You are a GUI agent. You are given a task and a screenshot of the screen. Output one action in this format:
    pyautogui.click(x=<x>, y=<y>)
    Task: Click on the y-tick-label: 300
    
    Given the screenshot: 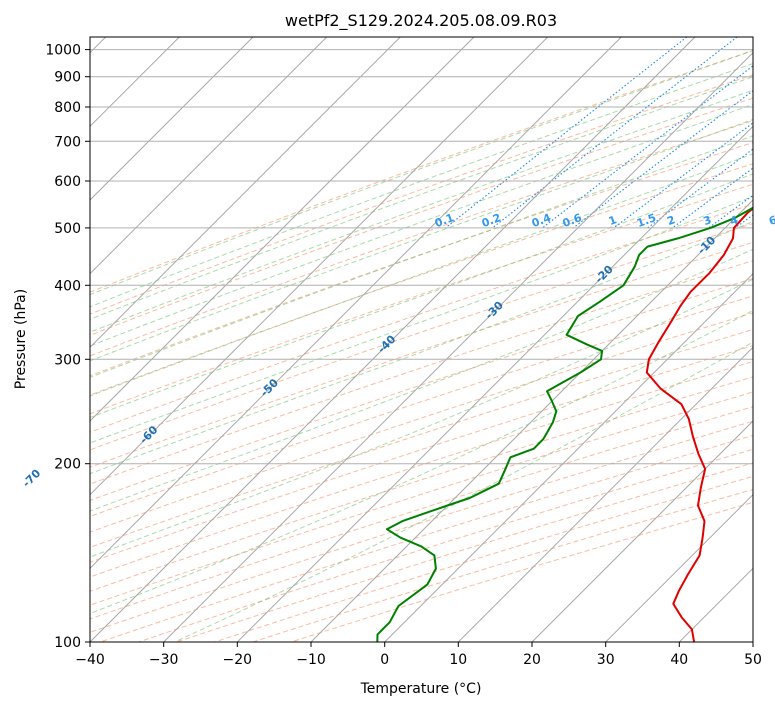 What is the action you would take?
    pyautogui.click(x=67, y=360)
    